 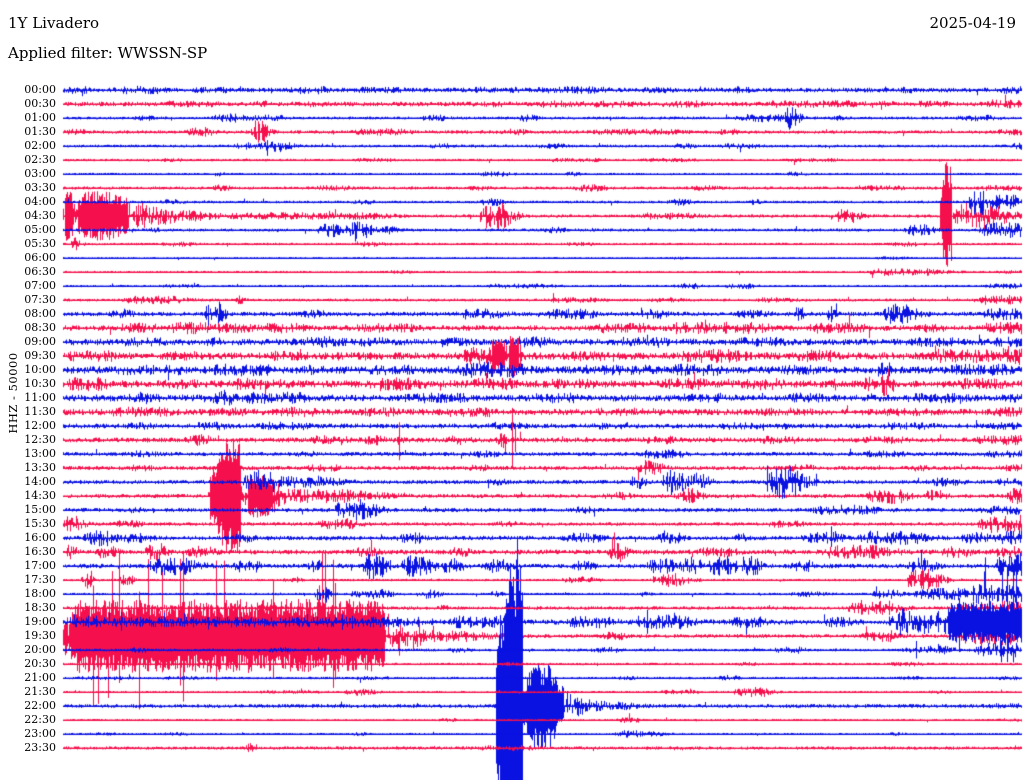 I want to click on time-label: 01:30, so click(x=40, y=131).